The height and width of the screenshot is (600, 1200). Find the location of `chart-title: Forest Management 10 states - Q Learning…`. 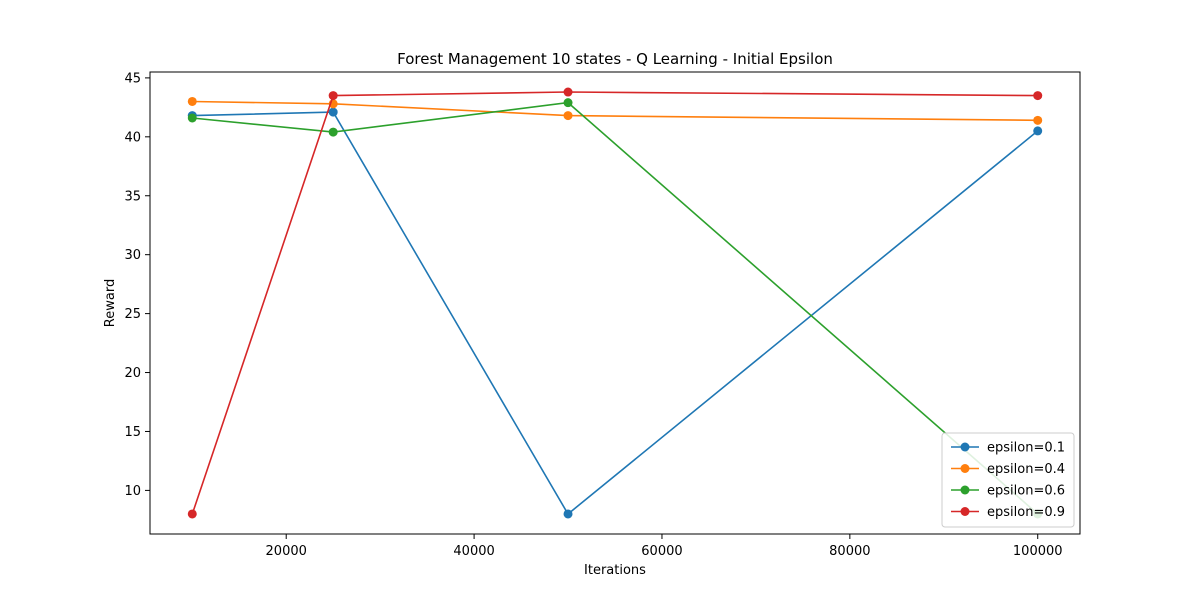

chart-title: Forest Management 10 states - Q Learning… is located at coordinates (615, 59).